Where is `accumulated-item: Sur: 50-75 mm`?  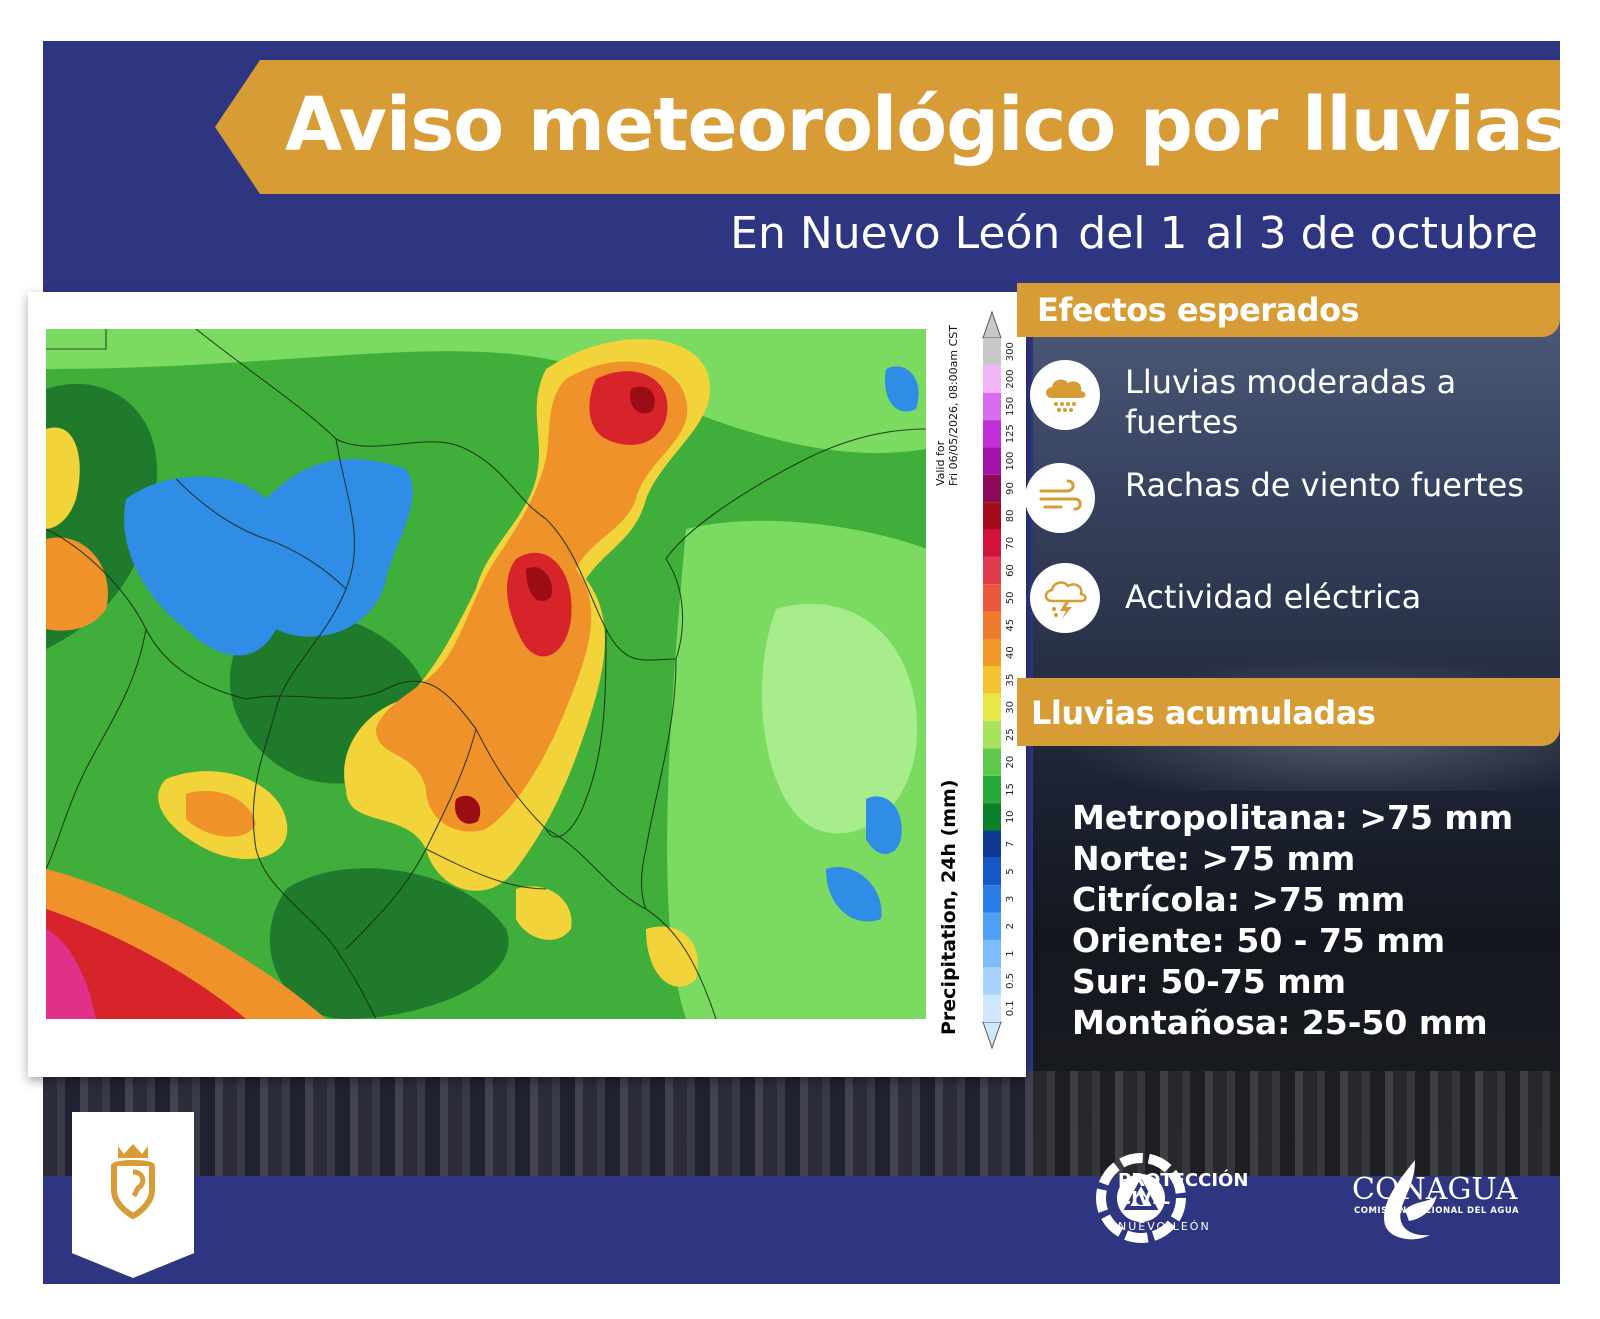 accumulated-item: Sur: 50-75 mm is located at coordinates (1209, 981).